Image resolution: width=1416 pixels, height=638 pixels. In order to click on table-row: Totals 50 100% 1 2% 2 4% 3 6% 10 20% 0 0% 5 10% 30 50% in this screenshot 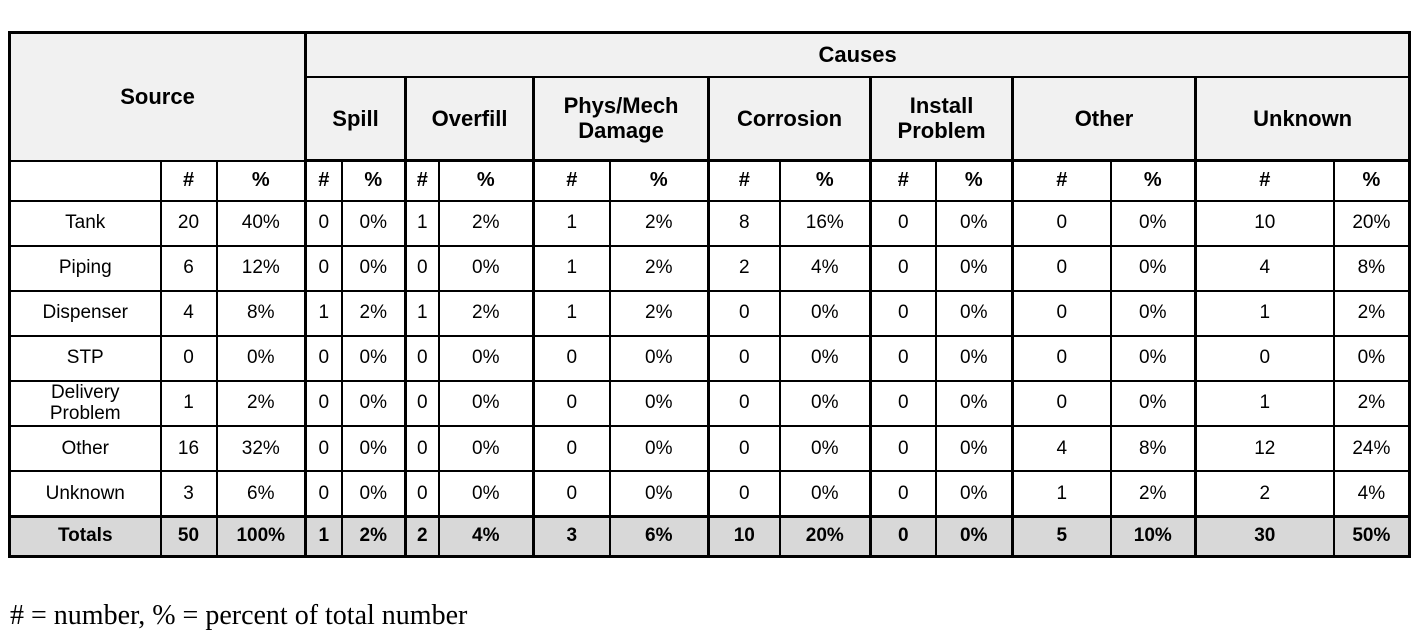, I will do `click(709, 536)`.